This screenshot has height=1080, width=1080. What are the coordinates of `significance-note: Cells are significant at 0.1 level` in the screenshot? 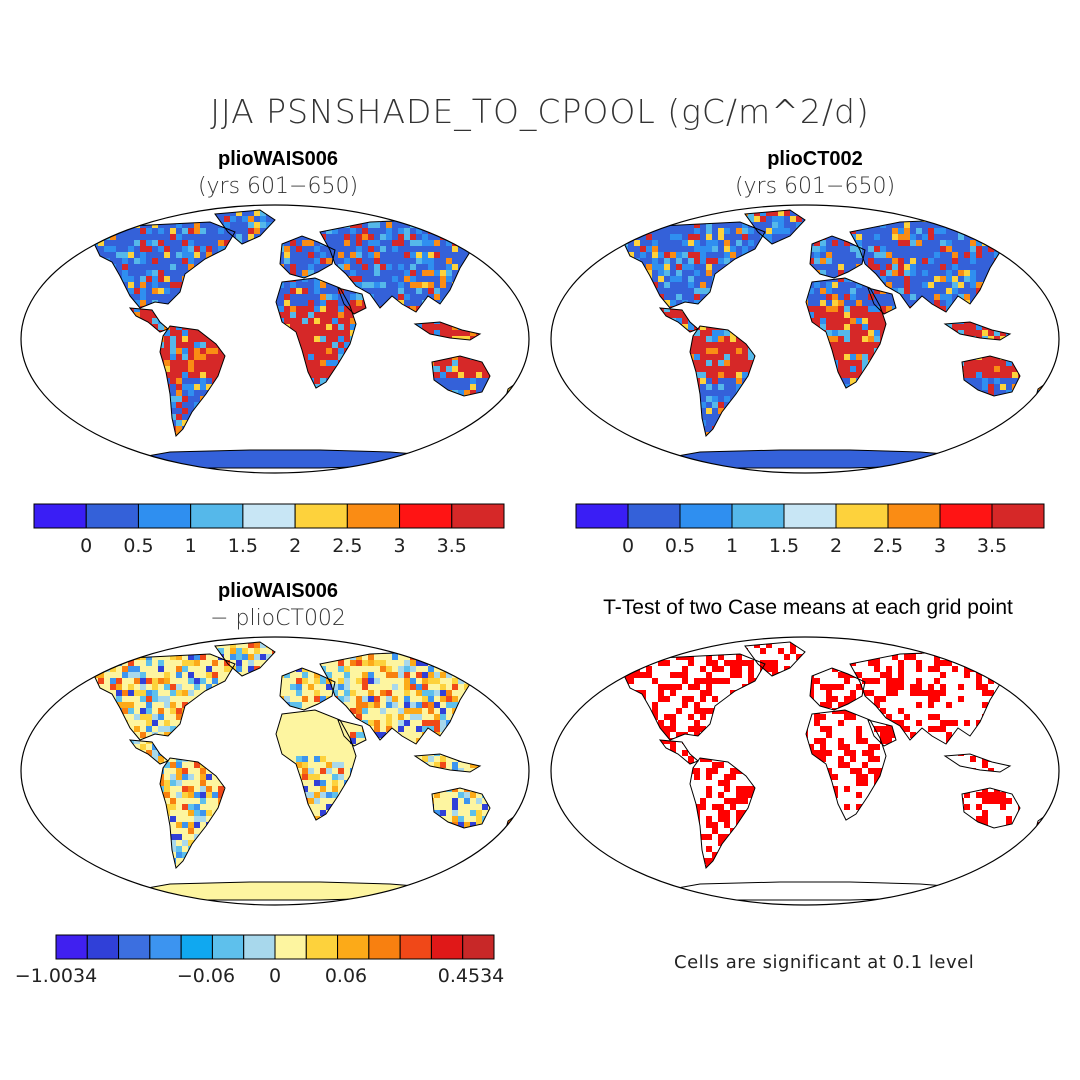 It's located at (824, 962).